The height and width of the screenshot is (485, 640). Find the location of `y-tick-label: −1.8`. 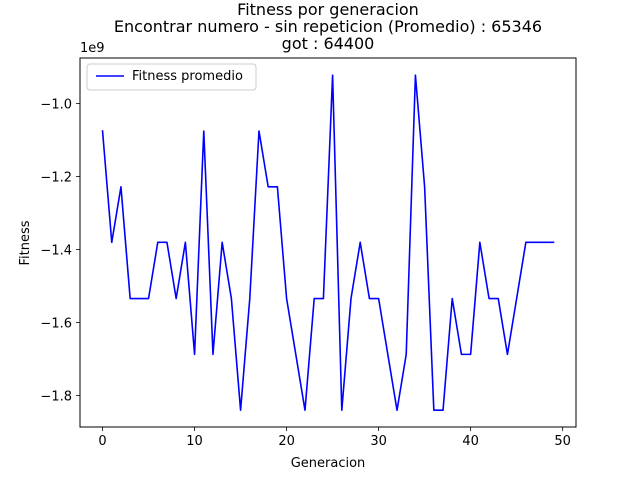

y-tick-label: −1.8 is located at coordinates (56, 397).